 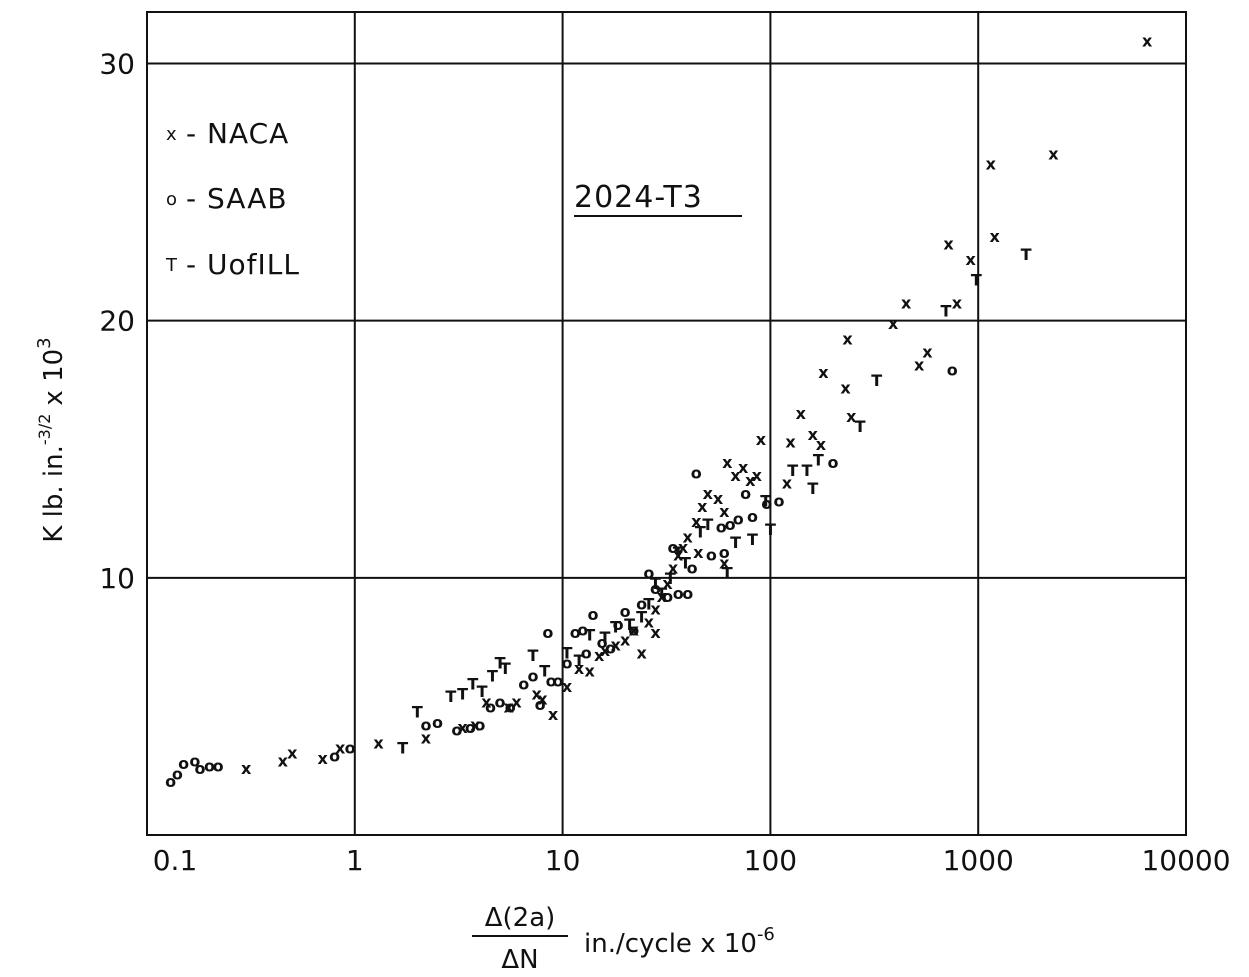 I want to click on x-label-numerator: Δ(2a), so click(x=520, y=918).